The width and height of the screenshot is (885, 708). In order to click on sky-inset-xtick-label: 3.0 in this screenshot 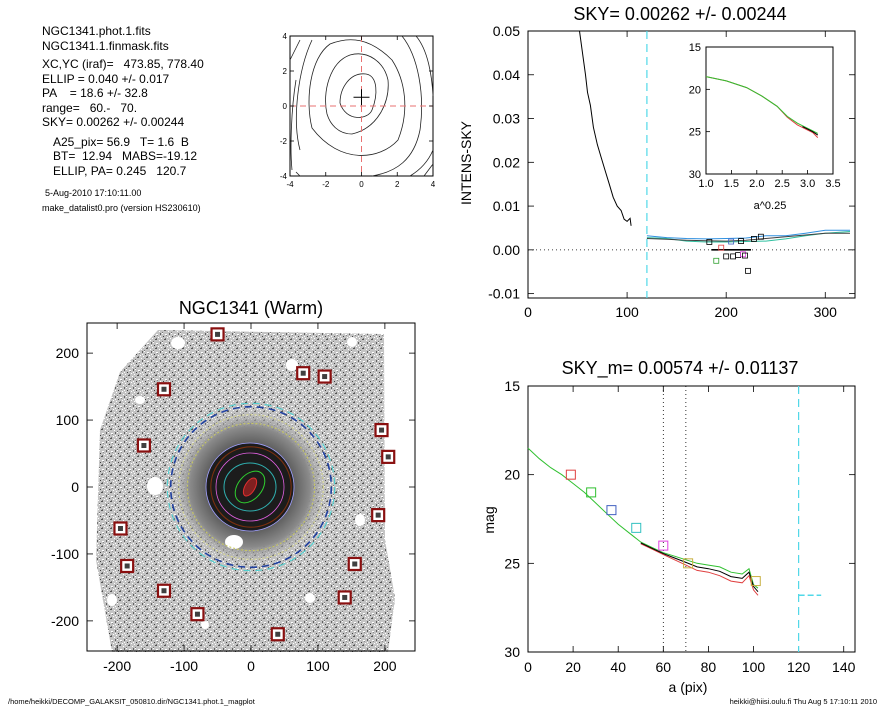, I will do `click(807, 184)`.